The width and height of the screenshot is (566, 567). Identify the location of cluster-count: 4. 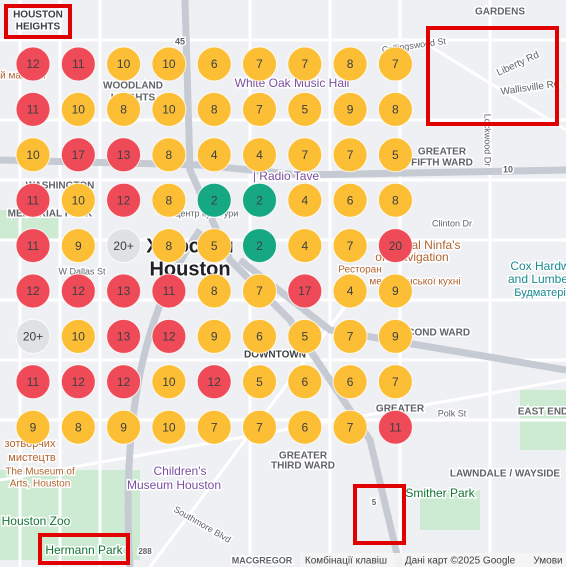
(304, 246).